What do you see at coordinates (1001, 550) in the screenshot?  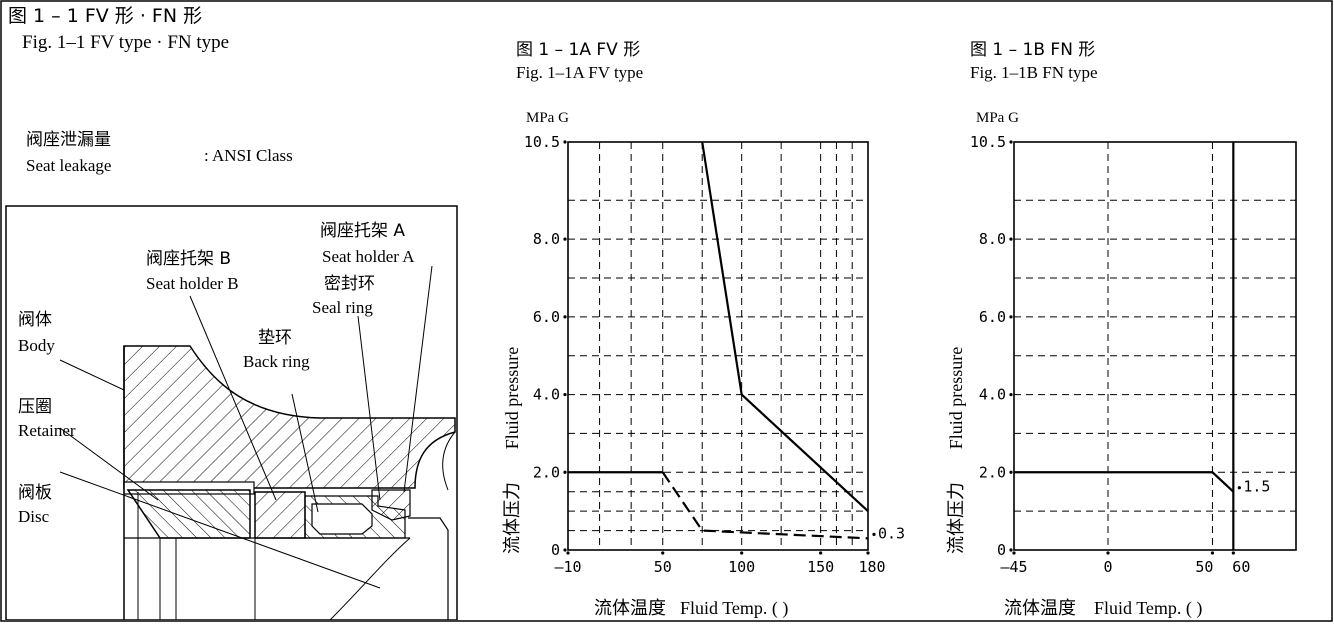 I see `chart-b-y-tick-label-0: 0` at bounding box center [1001, 550].